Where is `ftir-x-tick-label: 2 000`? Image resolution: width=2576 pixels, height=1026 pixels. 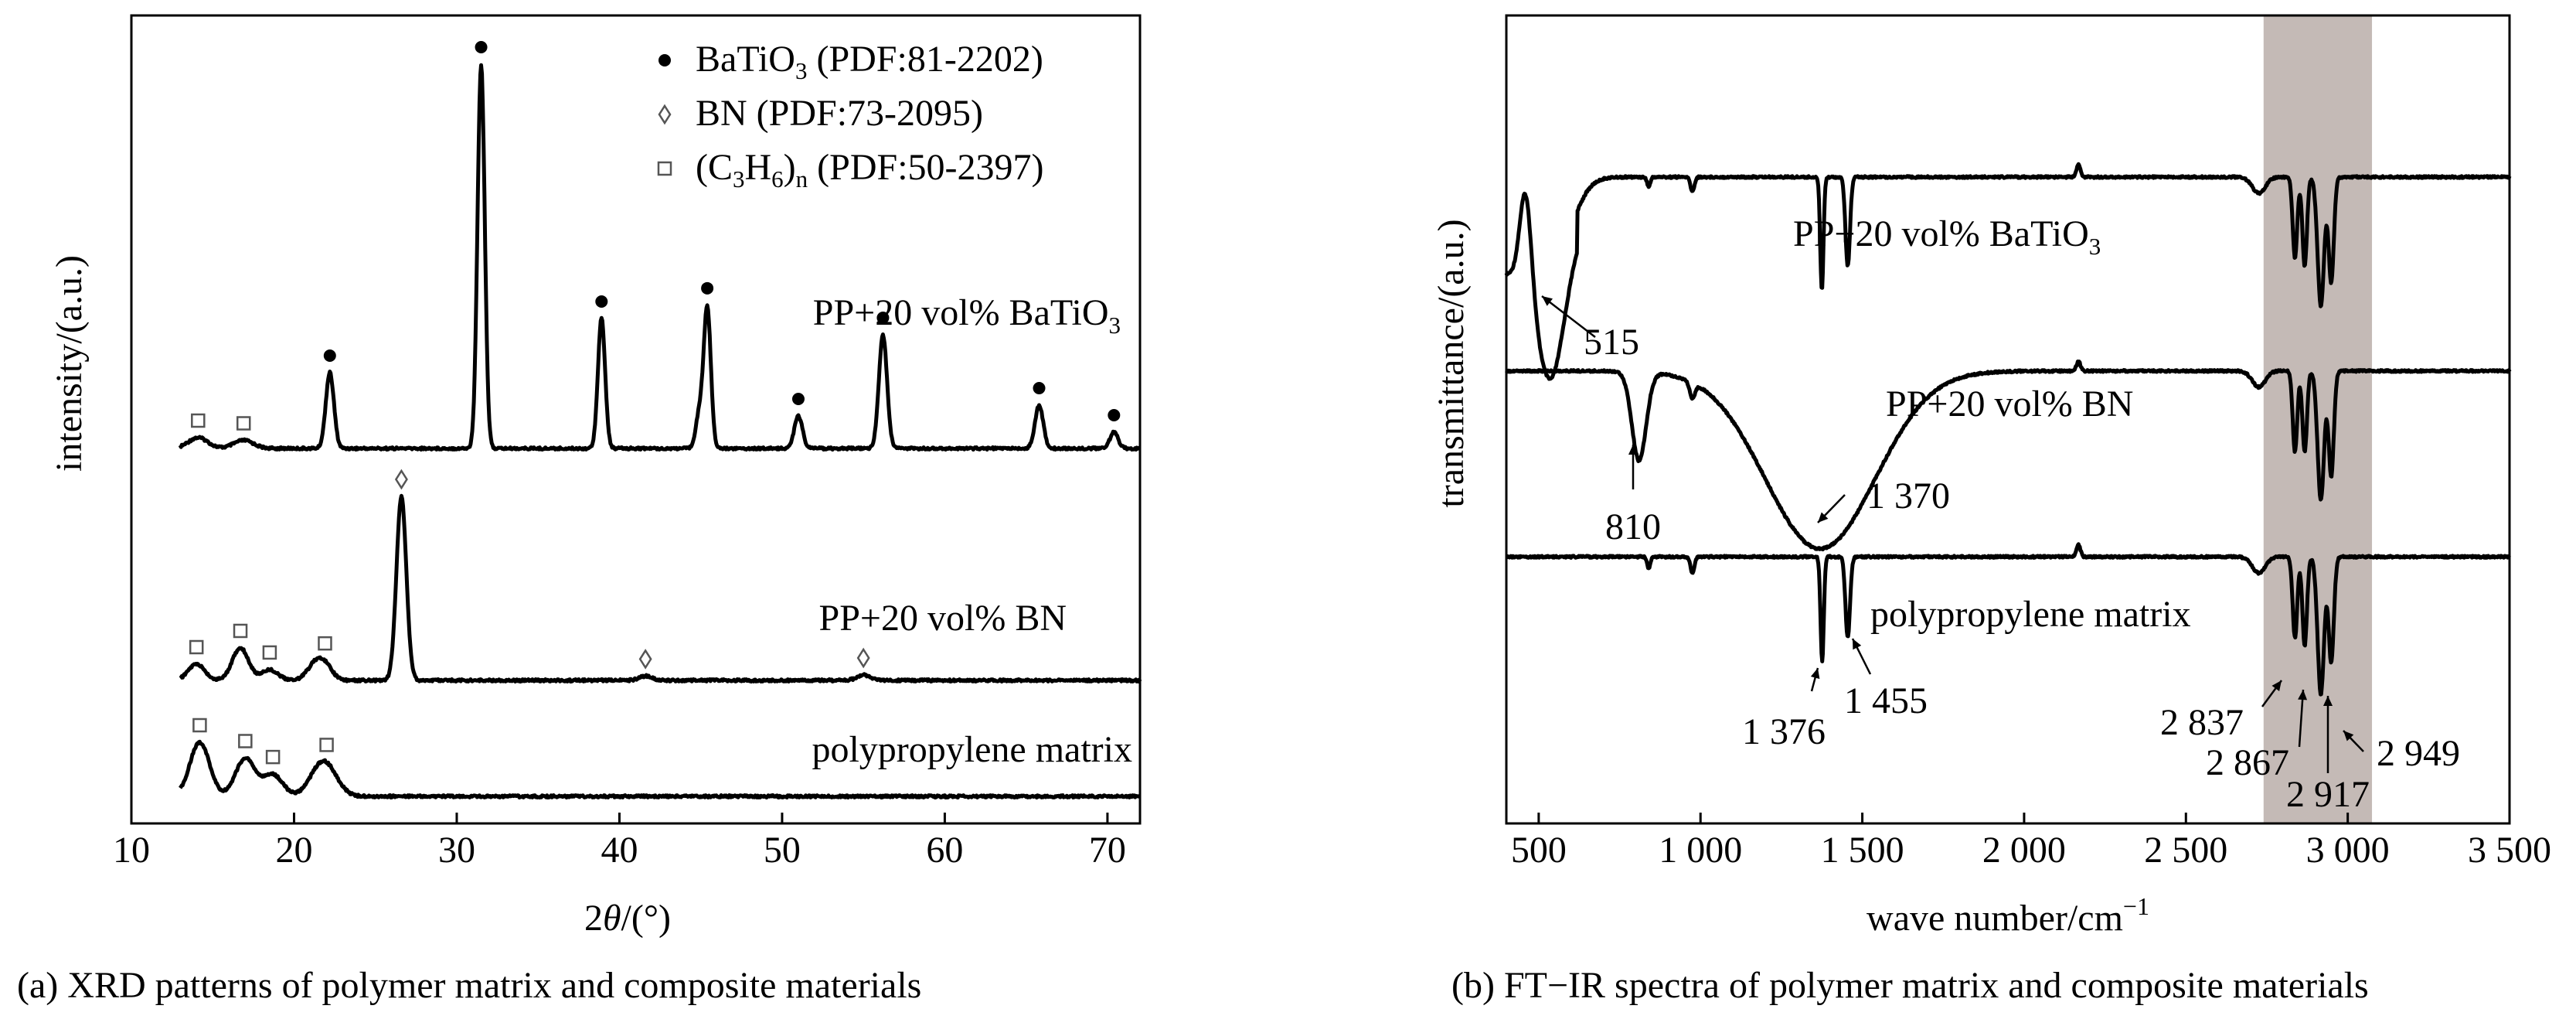 ftir-x-tick-label: 2 000 is located at coordinates (2024, 850).